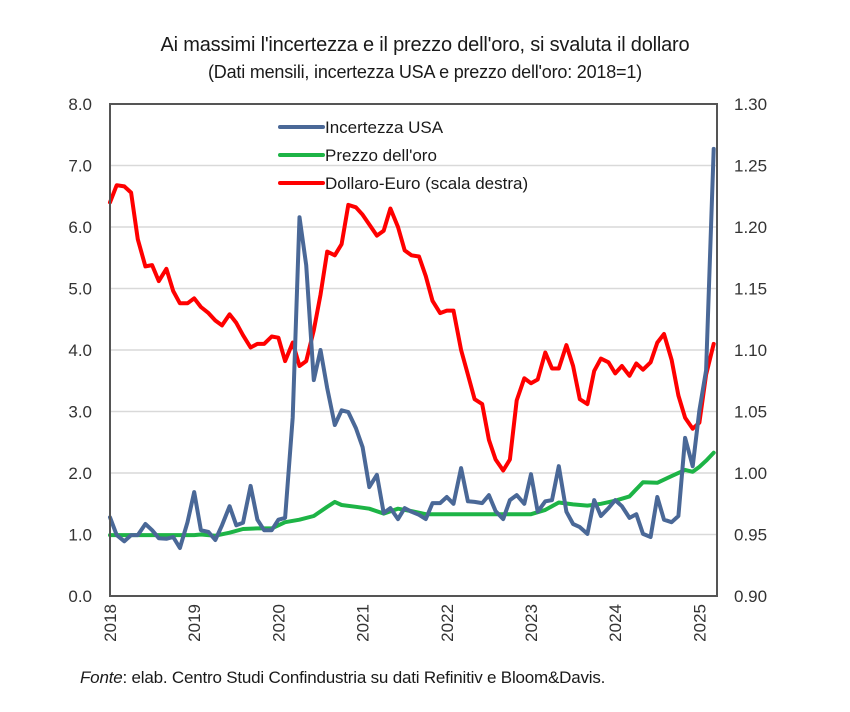 This screenshot has height=712, width=850. I want to click on y2-tick-label: 1.15, so click(750, 289).